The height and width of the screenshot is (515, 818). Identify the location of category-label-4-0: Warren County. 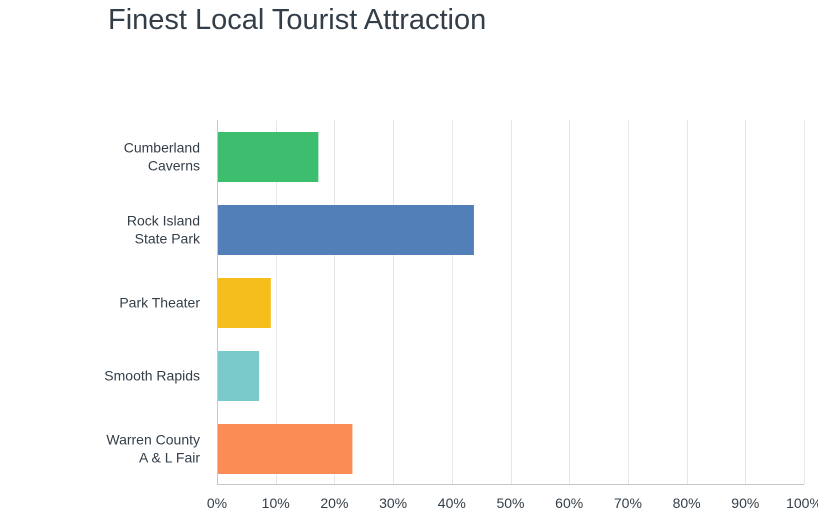
(153, 440).